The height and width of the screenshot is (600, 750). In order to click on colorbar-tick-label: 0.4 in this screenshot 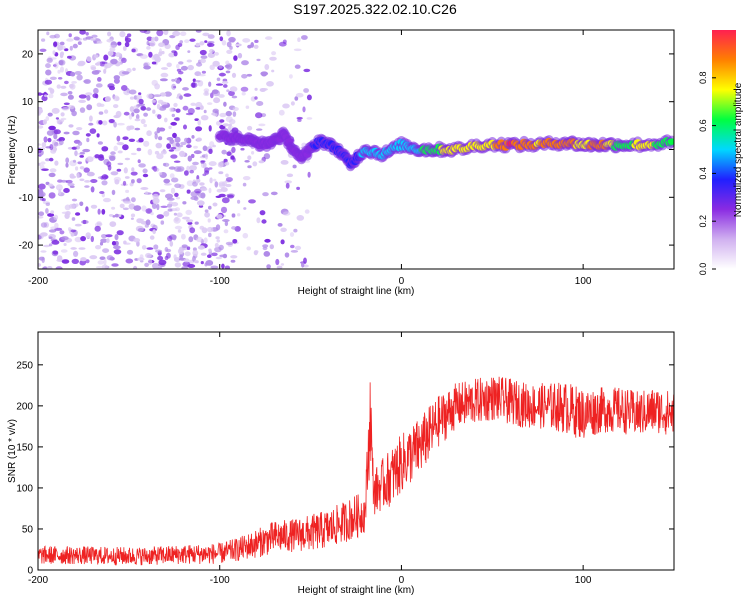, I will do `click(703, 173)`.